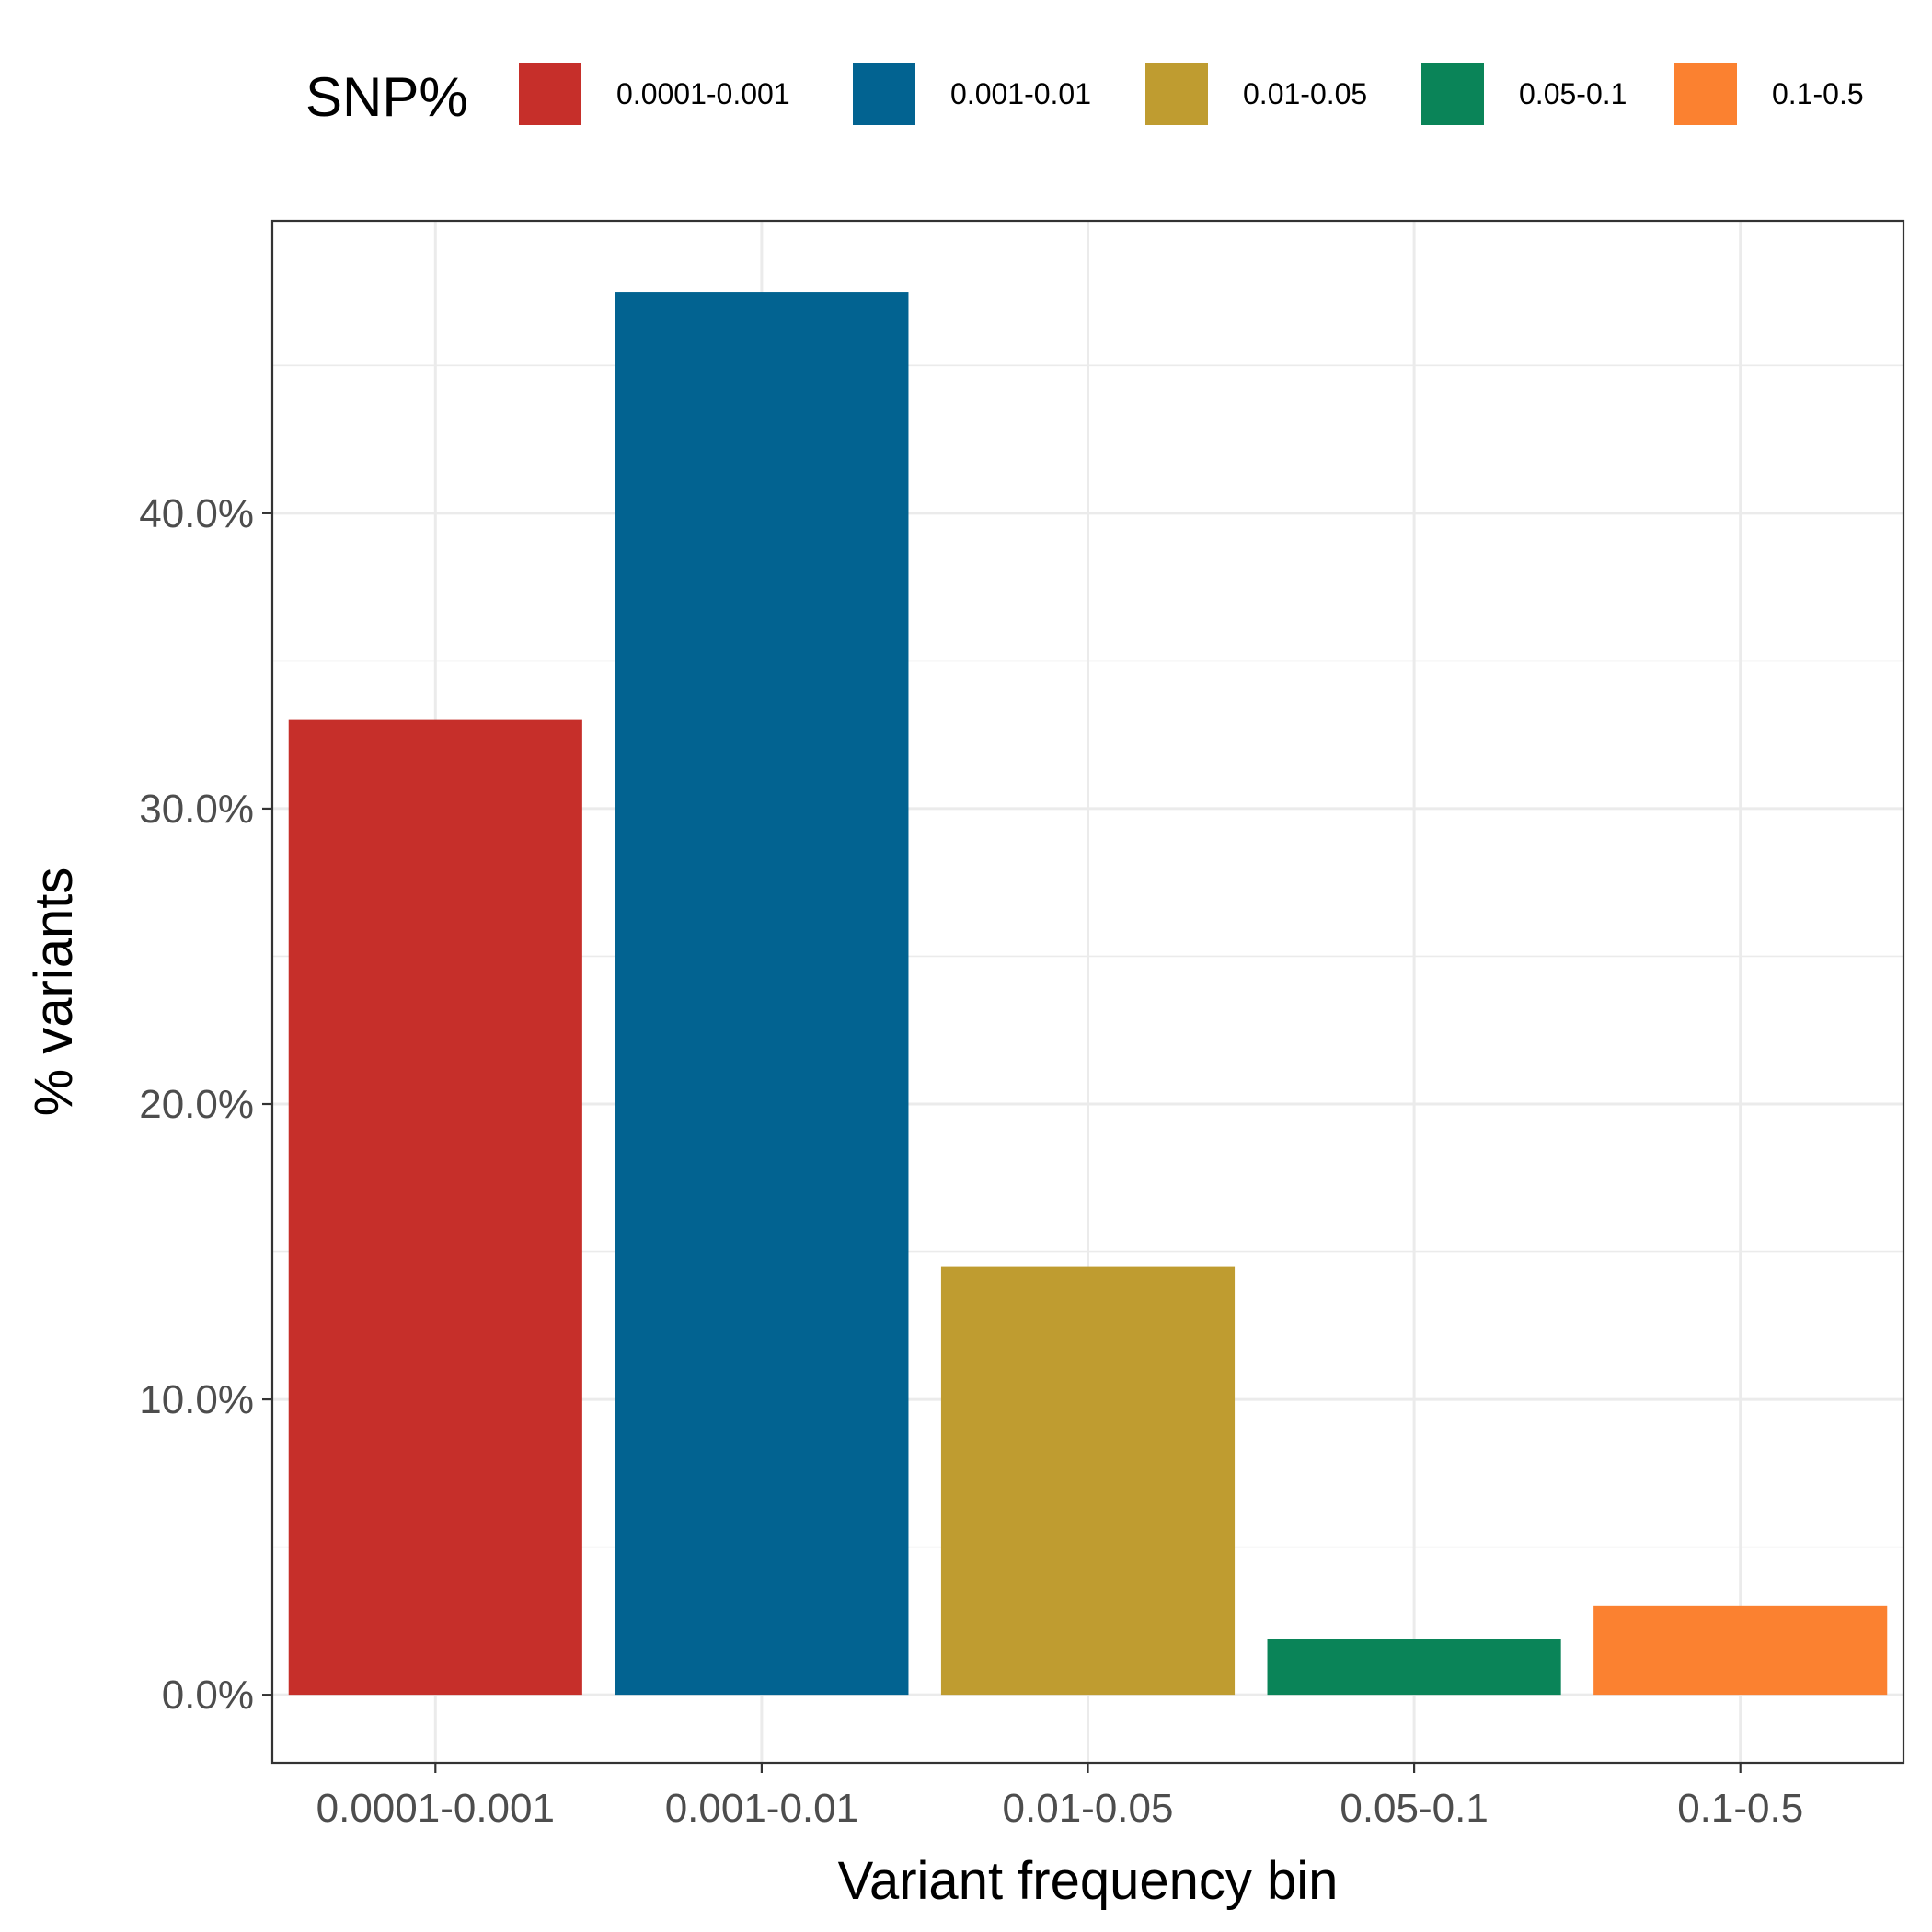 The height and width of the screenshot is (1932, 1932). Describe the element at coordinates (1818, 93) in the screenshot. I see `legend-label: 0.1-0.5` at that location.